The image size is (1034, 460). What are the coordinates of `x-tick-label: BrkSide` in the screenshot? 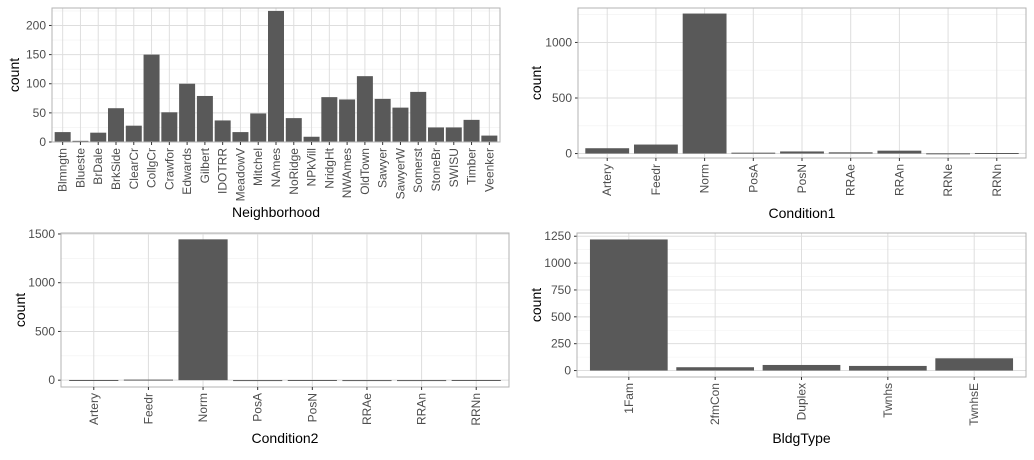 It's located at (116, 169).